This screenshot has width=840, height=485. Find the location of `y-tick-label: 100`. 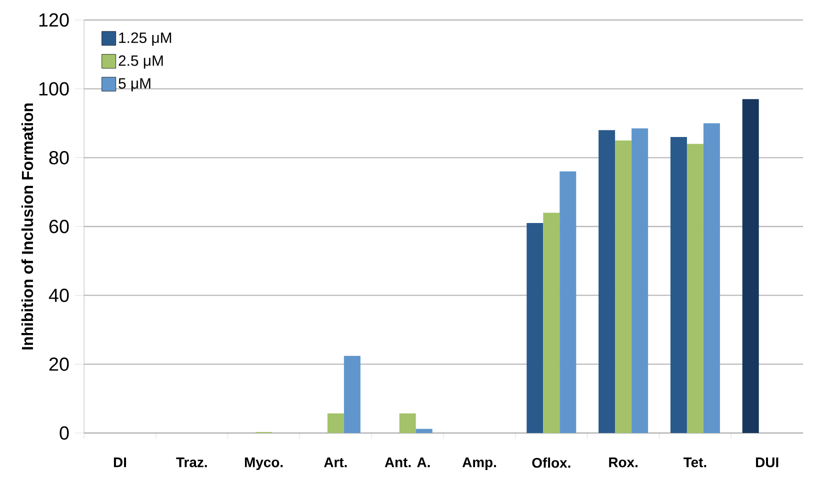

y-tick-label: 100 is located at coordinates (54, 89).